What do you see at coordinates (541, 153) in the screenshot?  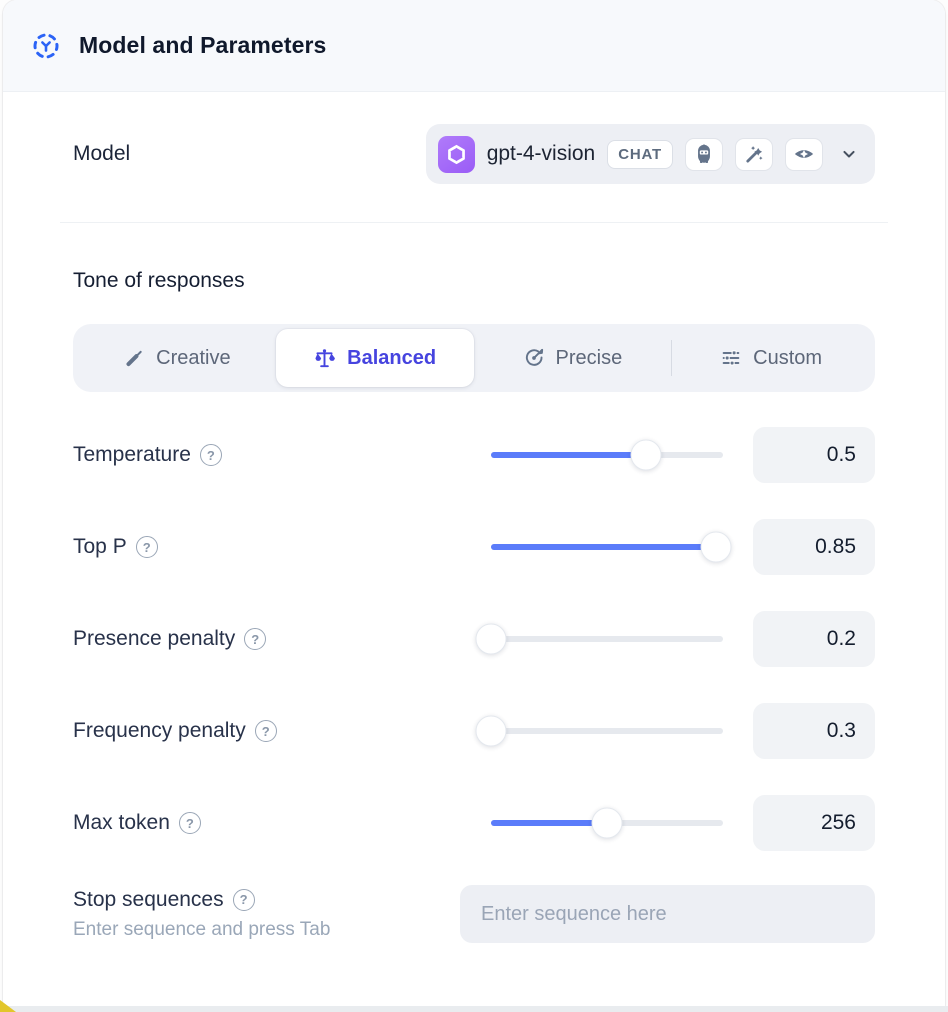 I see `model-name: gpt-4-vision` at bounding box center [541, 153].